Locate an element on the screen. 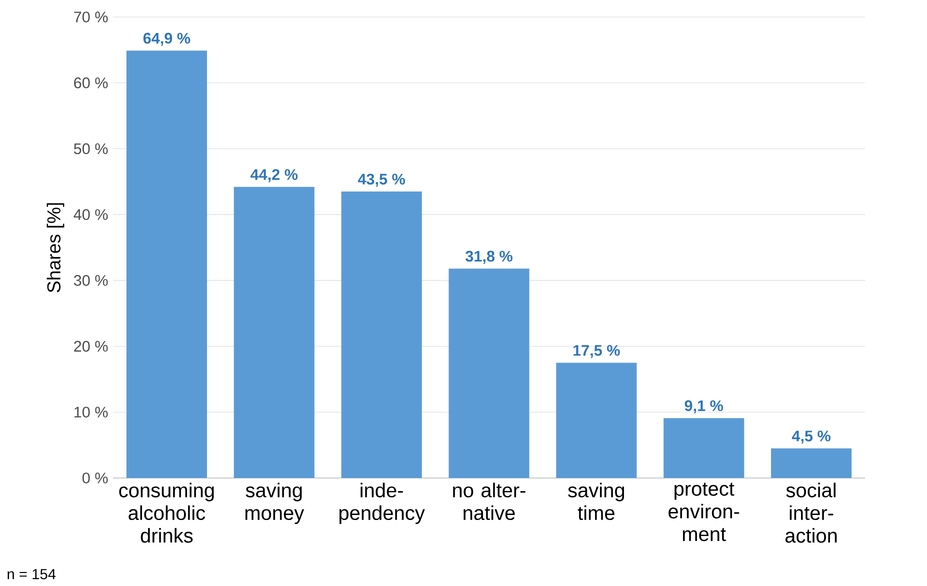 This screenshot has width=927, height=586. x-tick-label: protect environ- ment is located at coordinates (704, 512).